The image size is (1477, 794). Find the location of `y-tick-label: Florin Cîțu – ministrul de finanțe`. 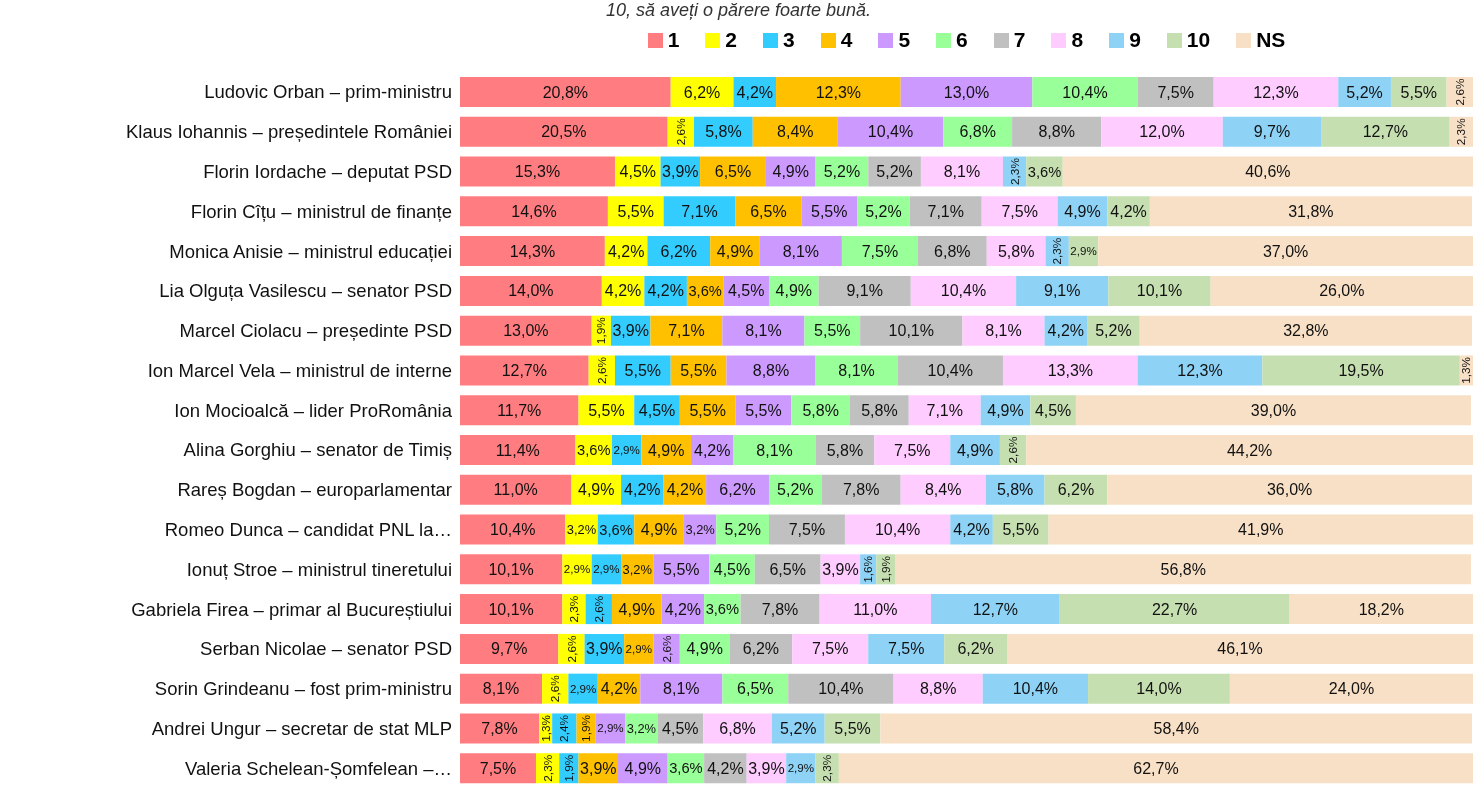

y-tick-label: Florin Cîțu – ministrul de finanțe is located at coordinates (321, 211).